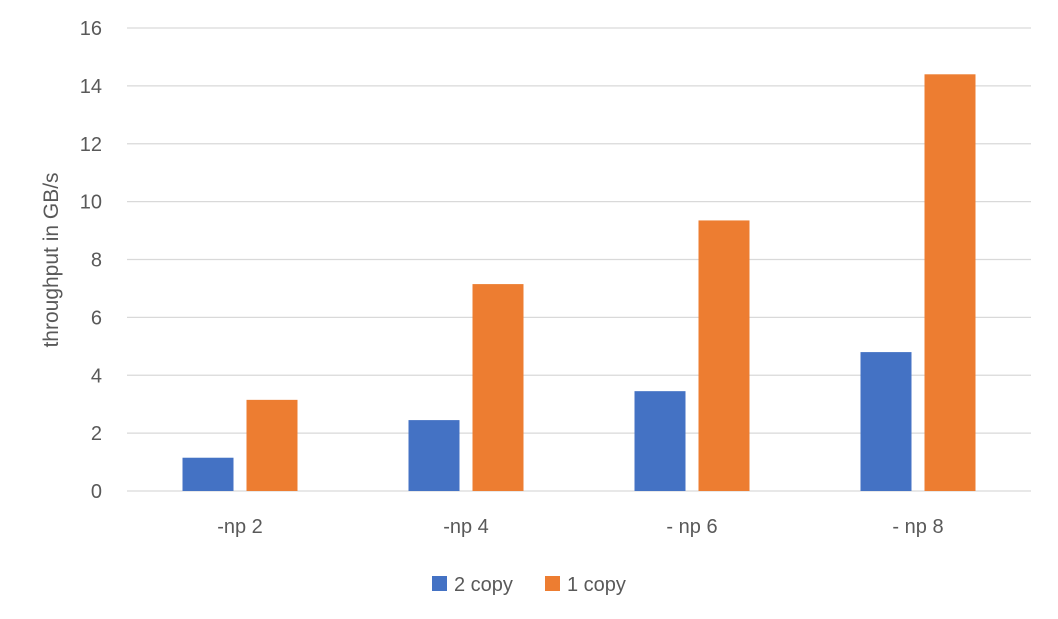 This screenshot has width=1058, height=619. Describe the element at coordinates (483, 585) in the screenshot. I see `legend-label: 2 copy` at that location.